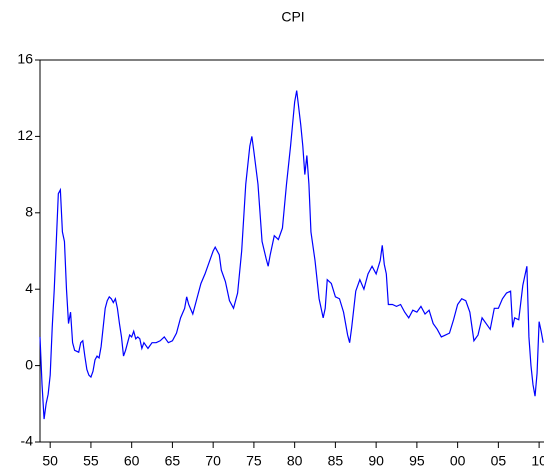 The width and height of the screenshot is (544, 472). What do you see at coordinates (50, 461) in the screenshot?
I see `x-tick-label: 50` at bounding box center [50, 461].